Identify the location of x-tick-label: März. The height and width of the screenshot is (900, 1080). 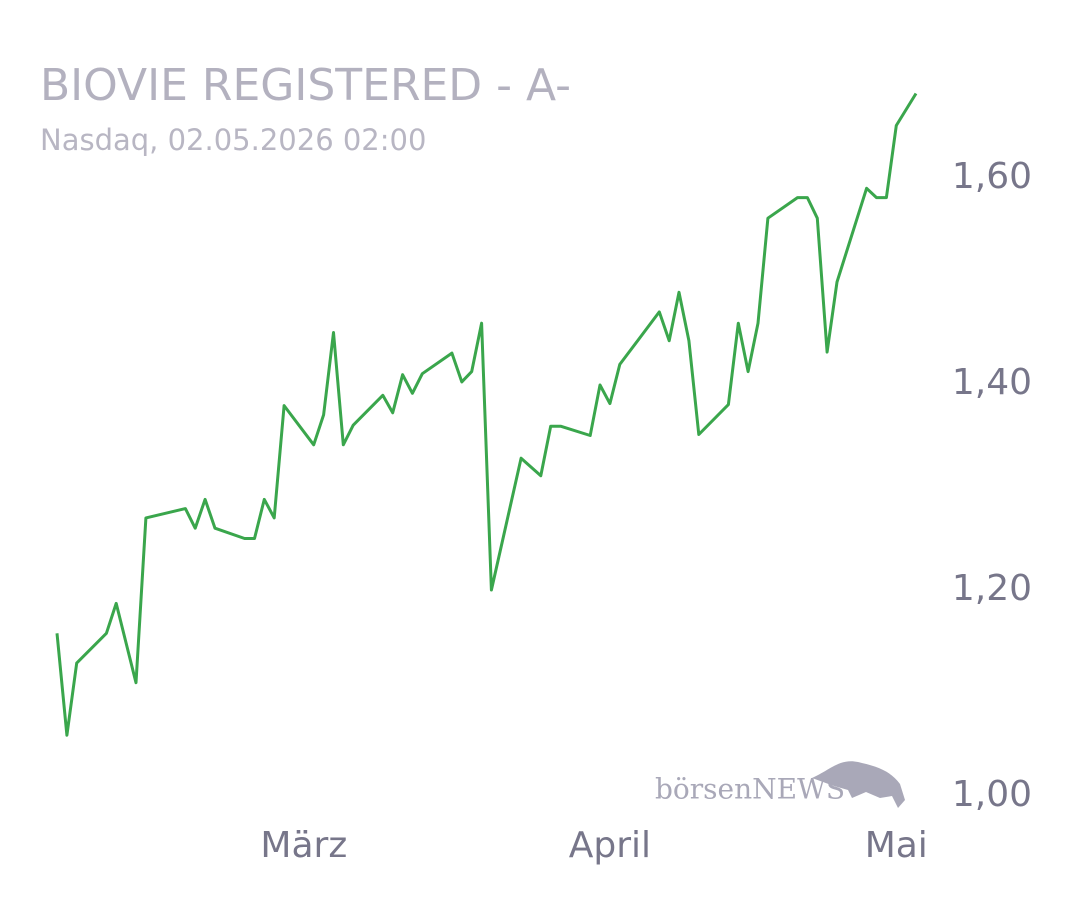
(303, 845).